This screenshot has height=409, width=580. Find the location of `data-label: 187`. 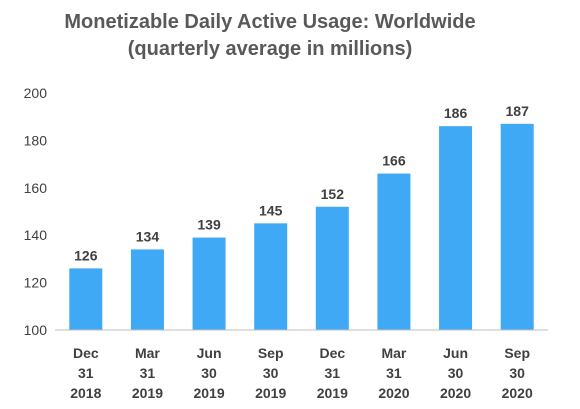

data-label: 187 is located at coordinates (518, 111).